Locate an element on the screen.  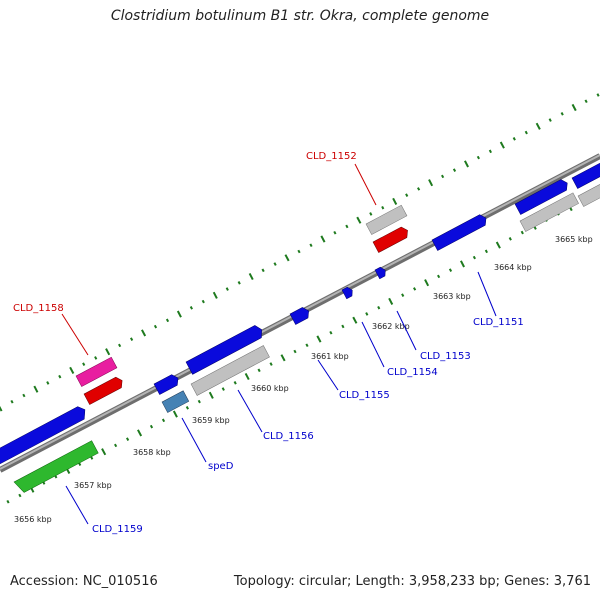
scale-label-3664: 3664 kbp is located at coordinates (513, 267).